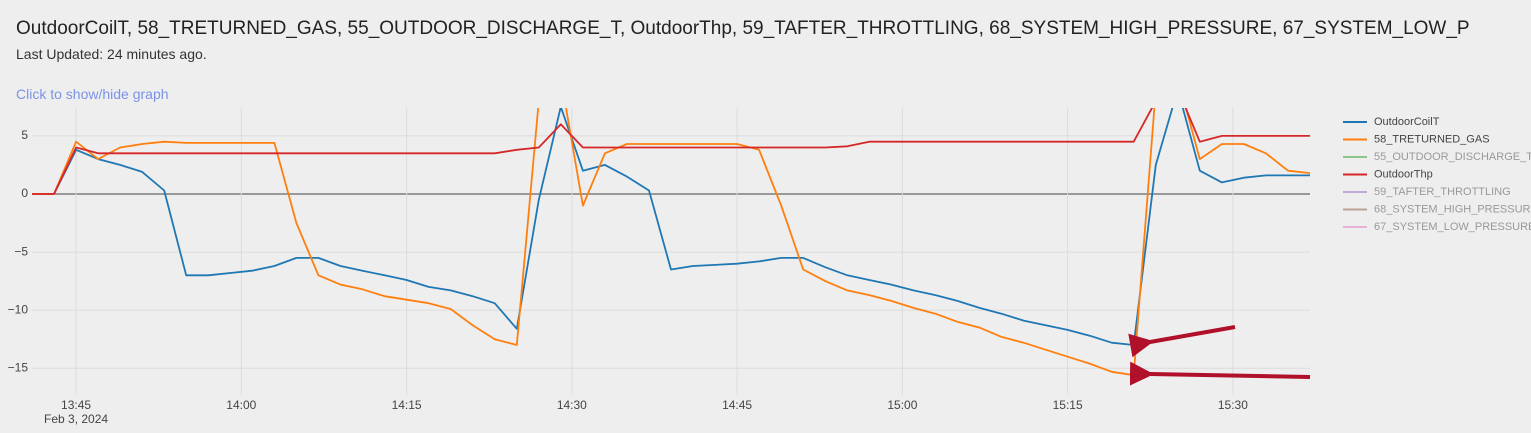 Image resolution: width=1531 pixels, height=433 pixels. What do you see at coordinates (1452, 209) in the screenshot?
I see `legend-label: 68_SYSTEM_HIGH_PRESSURE` at bounding box center [1452, 209].